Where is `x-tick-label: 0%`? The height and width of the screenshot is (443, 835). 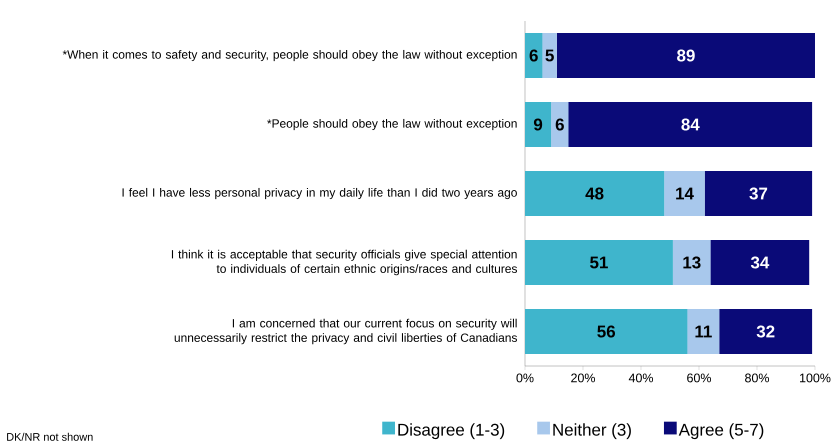 x-tick-label: 0% is located at coordinates (525, 378).